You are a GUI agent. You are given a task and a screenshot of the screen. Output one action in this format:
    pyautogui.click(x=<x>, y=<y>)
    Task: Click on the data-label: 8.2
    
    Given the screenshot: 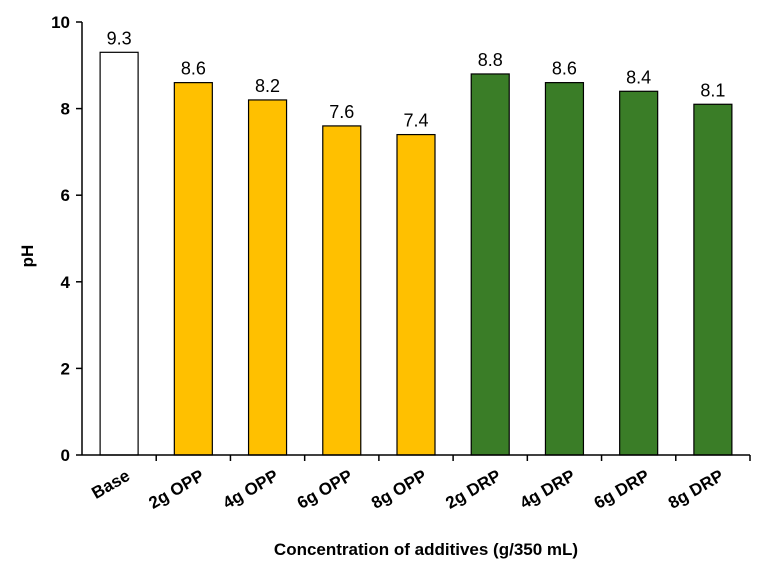 What is the action you would take?
    pyautogui.click(x=267, y=86)
    